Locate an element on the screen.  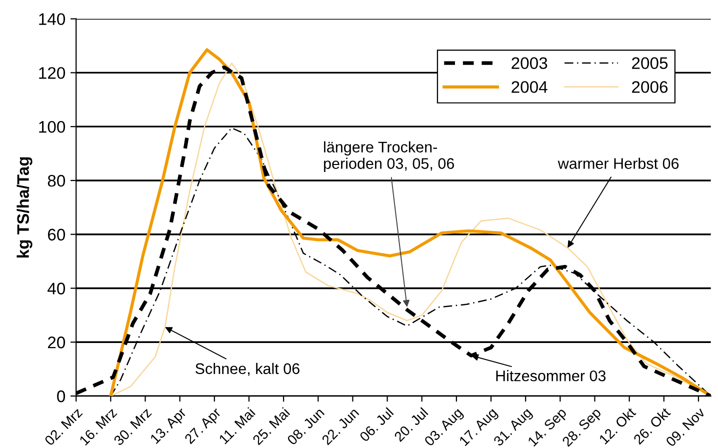
legend-label: 2005 is located at coordinates (650, 63).